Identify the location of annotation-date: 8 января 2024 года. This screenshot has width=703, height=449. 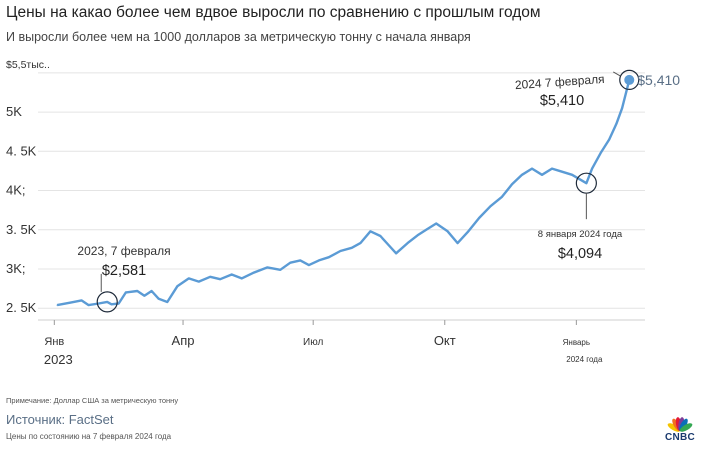
(580, 234).